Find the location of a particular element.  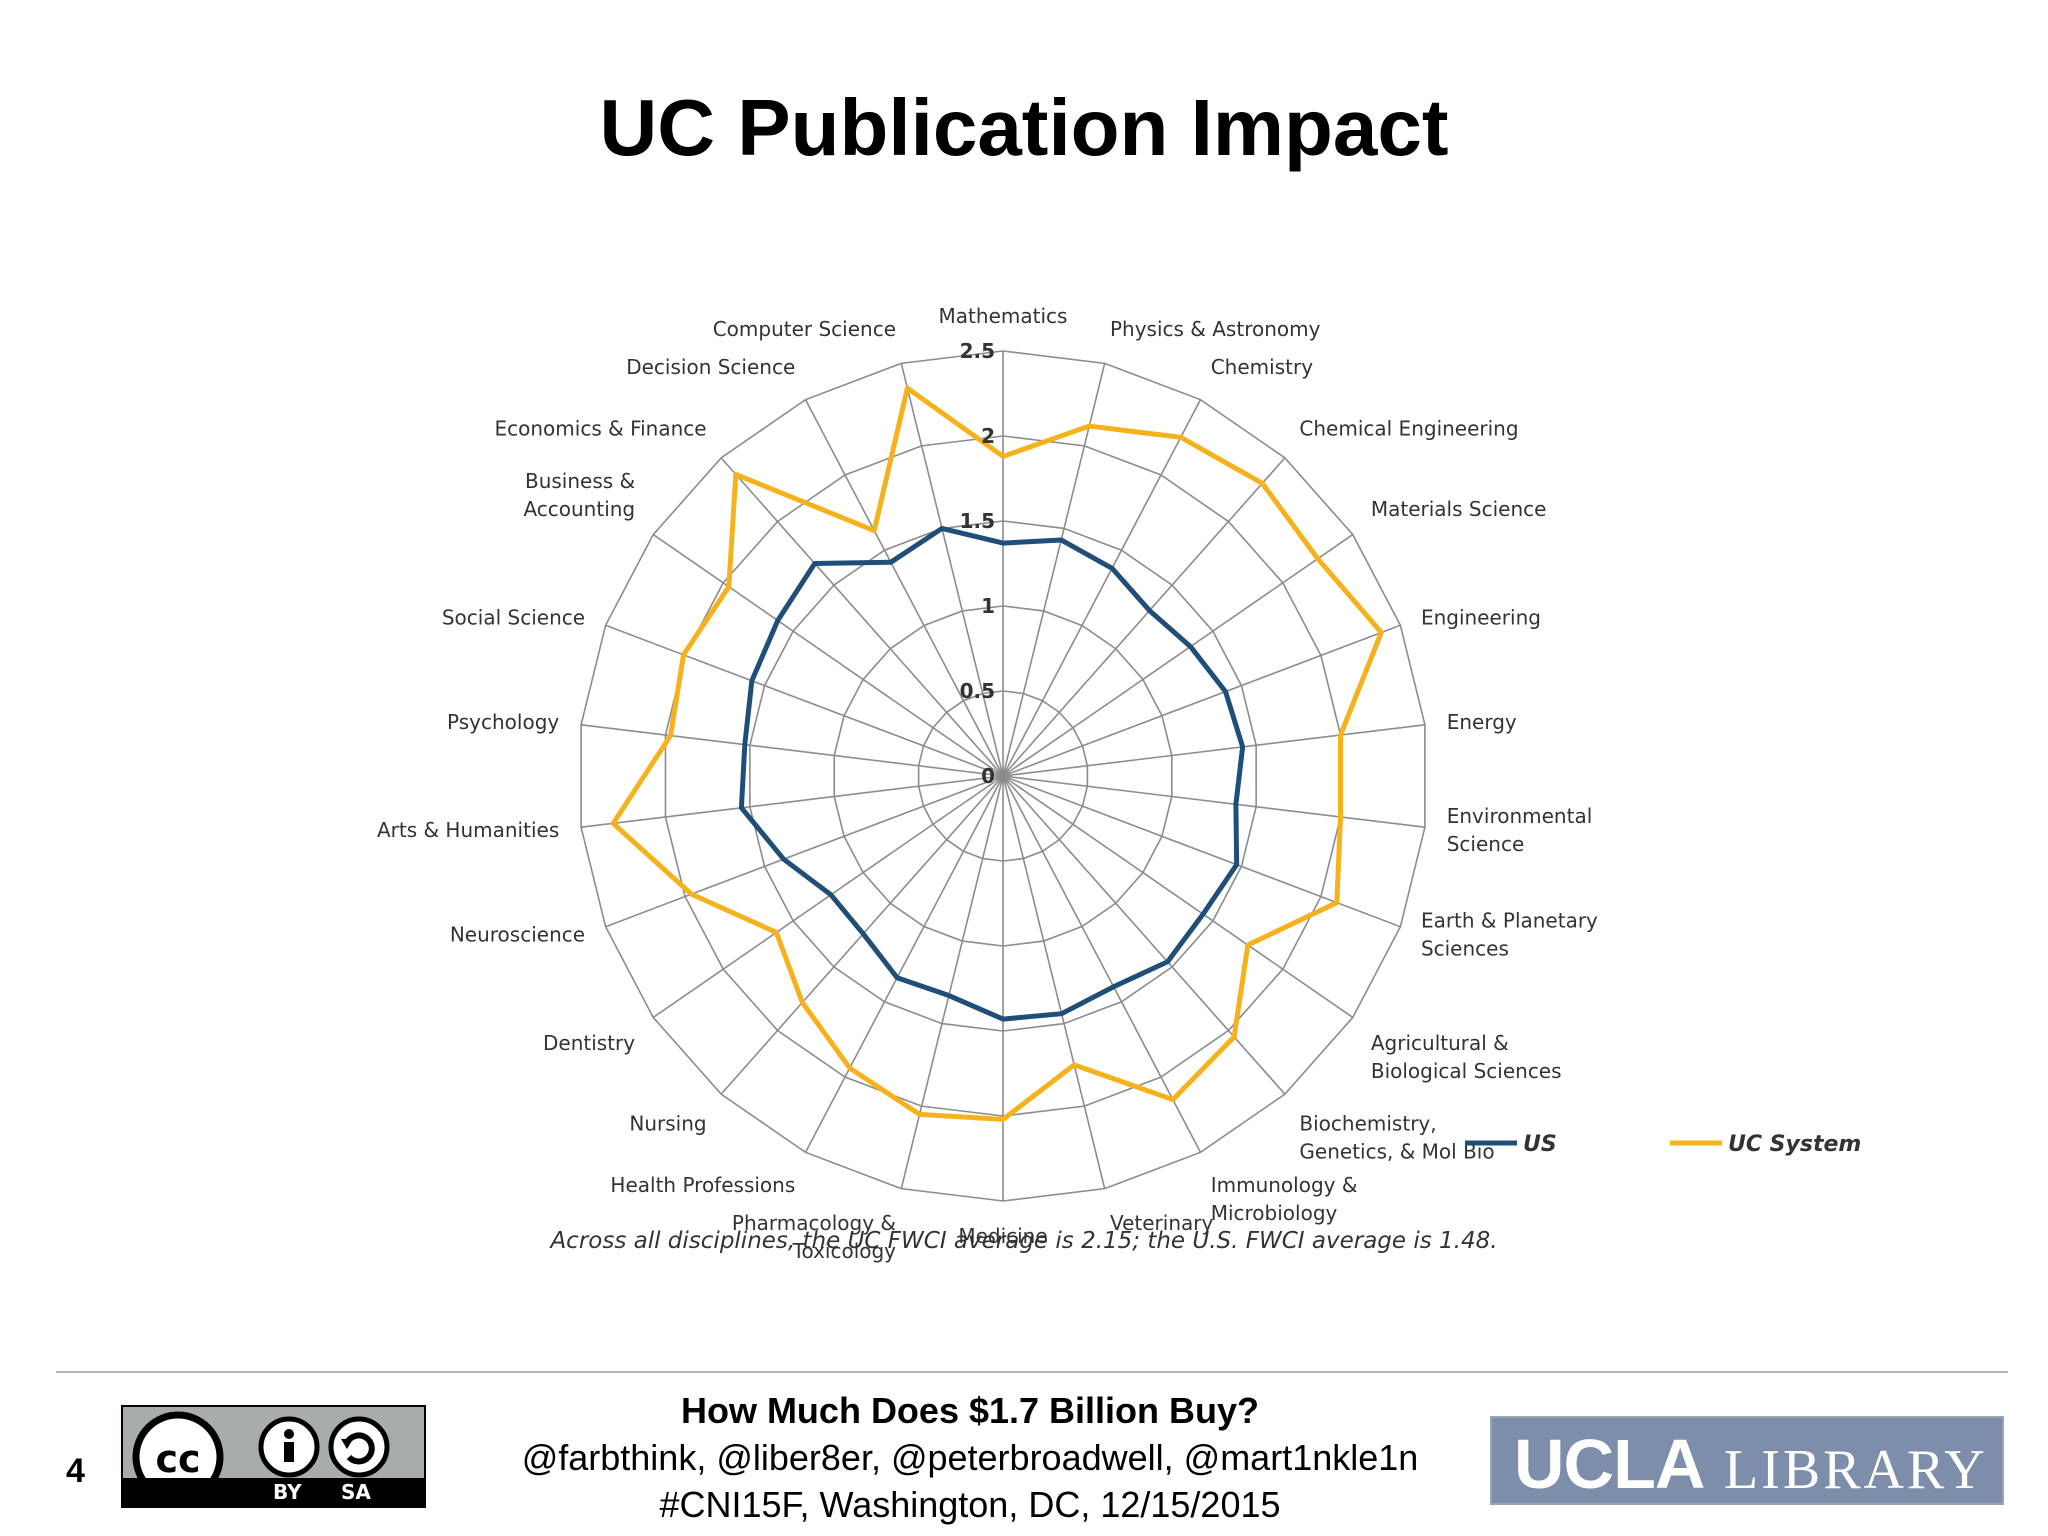

tick-label-4: 2 is located at coordinates (988, 436).